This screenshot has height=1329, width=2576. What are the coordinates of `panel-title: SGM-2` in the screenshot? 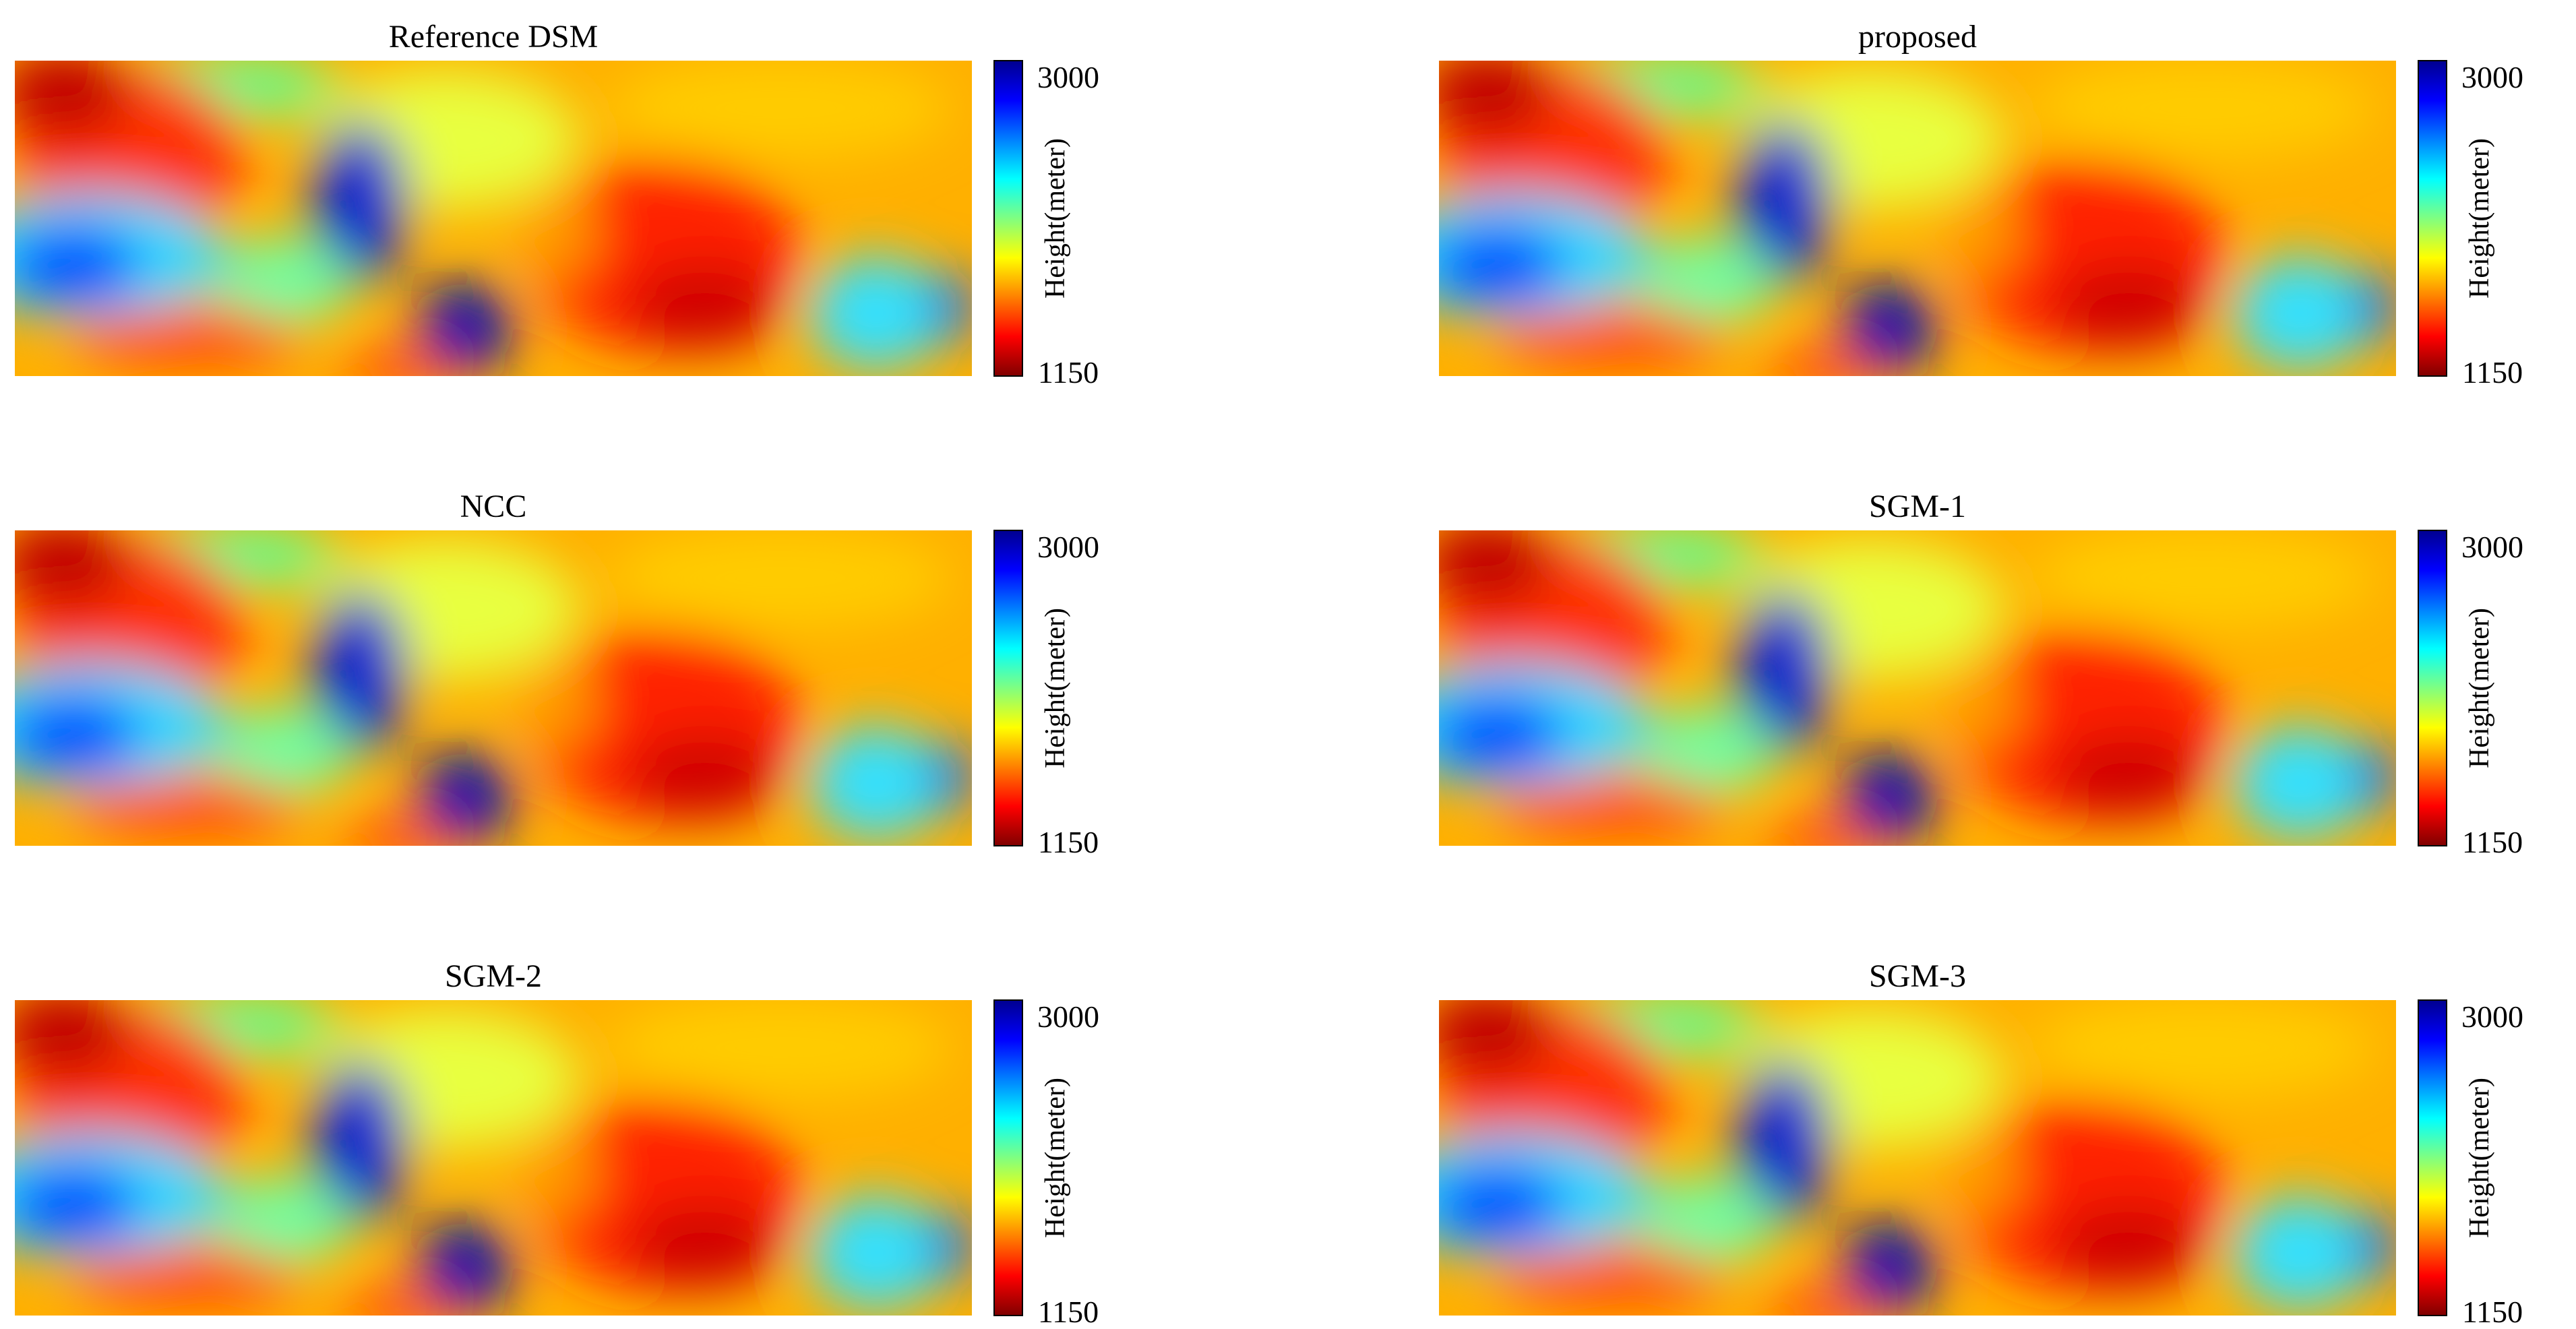 It's located at (494, 976).